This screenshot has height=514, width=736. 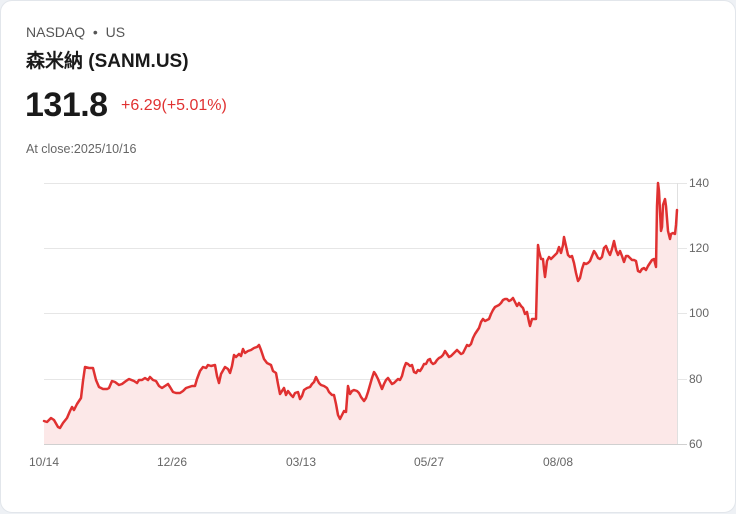 I want to click on x-axis: 10/14 12/26 03/13 05/27 08/08, so click(x=301, y=462).